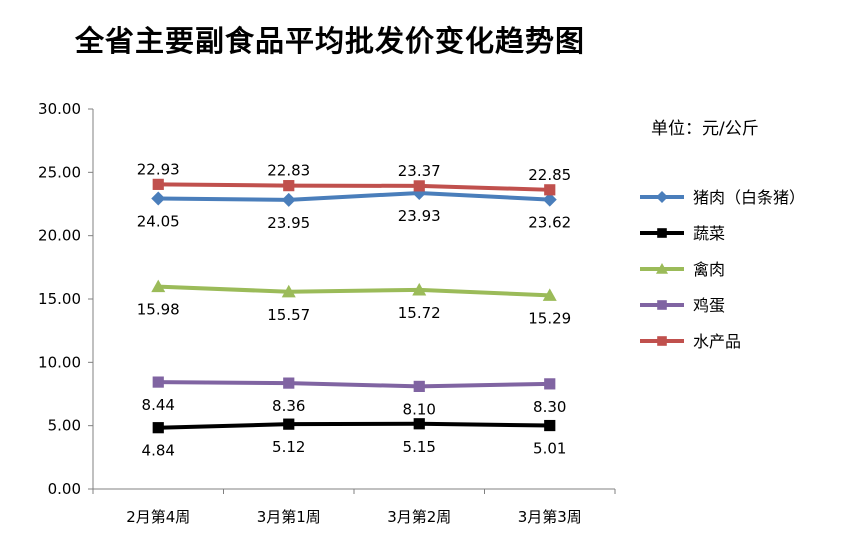 The width and height of the screenshot is (853, 549). What do you see at coordinates (288, 171) in the screenshot?
I see `data-label: 22.83` at bounding box center [288, 171].